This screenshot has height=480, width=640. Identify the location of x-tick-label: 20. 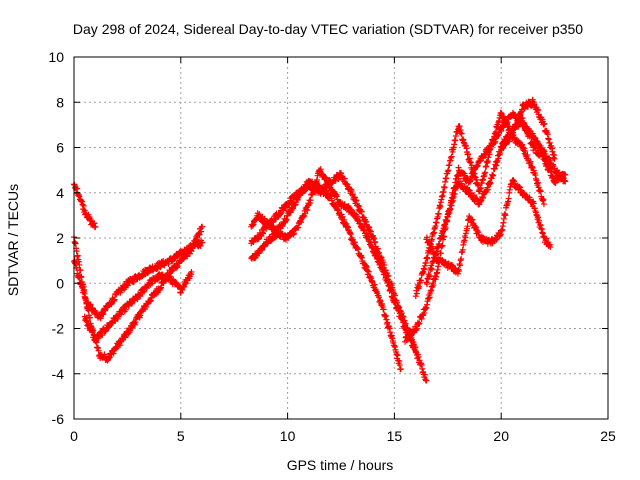
(501, 436).